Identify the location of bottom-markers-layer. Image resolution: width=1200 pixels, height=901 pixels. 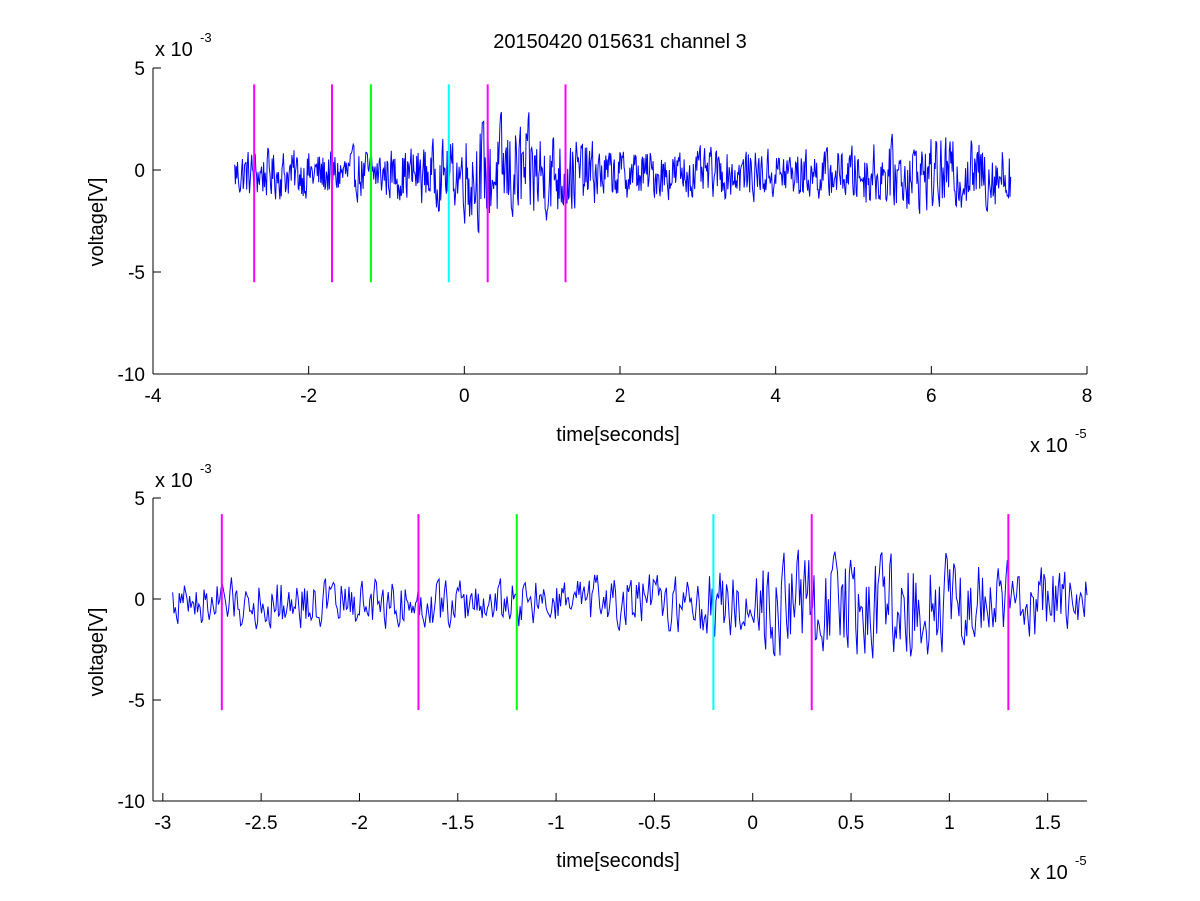
(615, 612).